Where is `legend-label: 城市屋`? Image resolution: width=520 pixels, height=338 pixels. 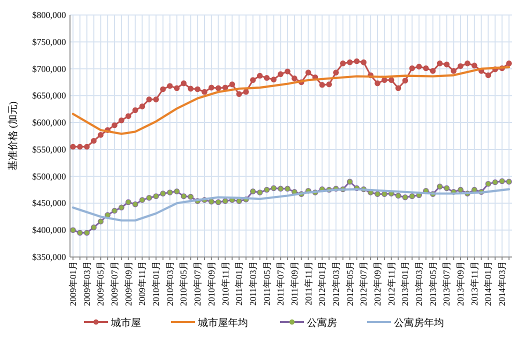
legend-label: 城市屋 is located at coordinates (125, 323).